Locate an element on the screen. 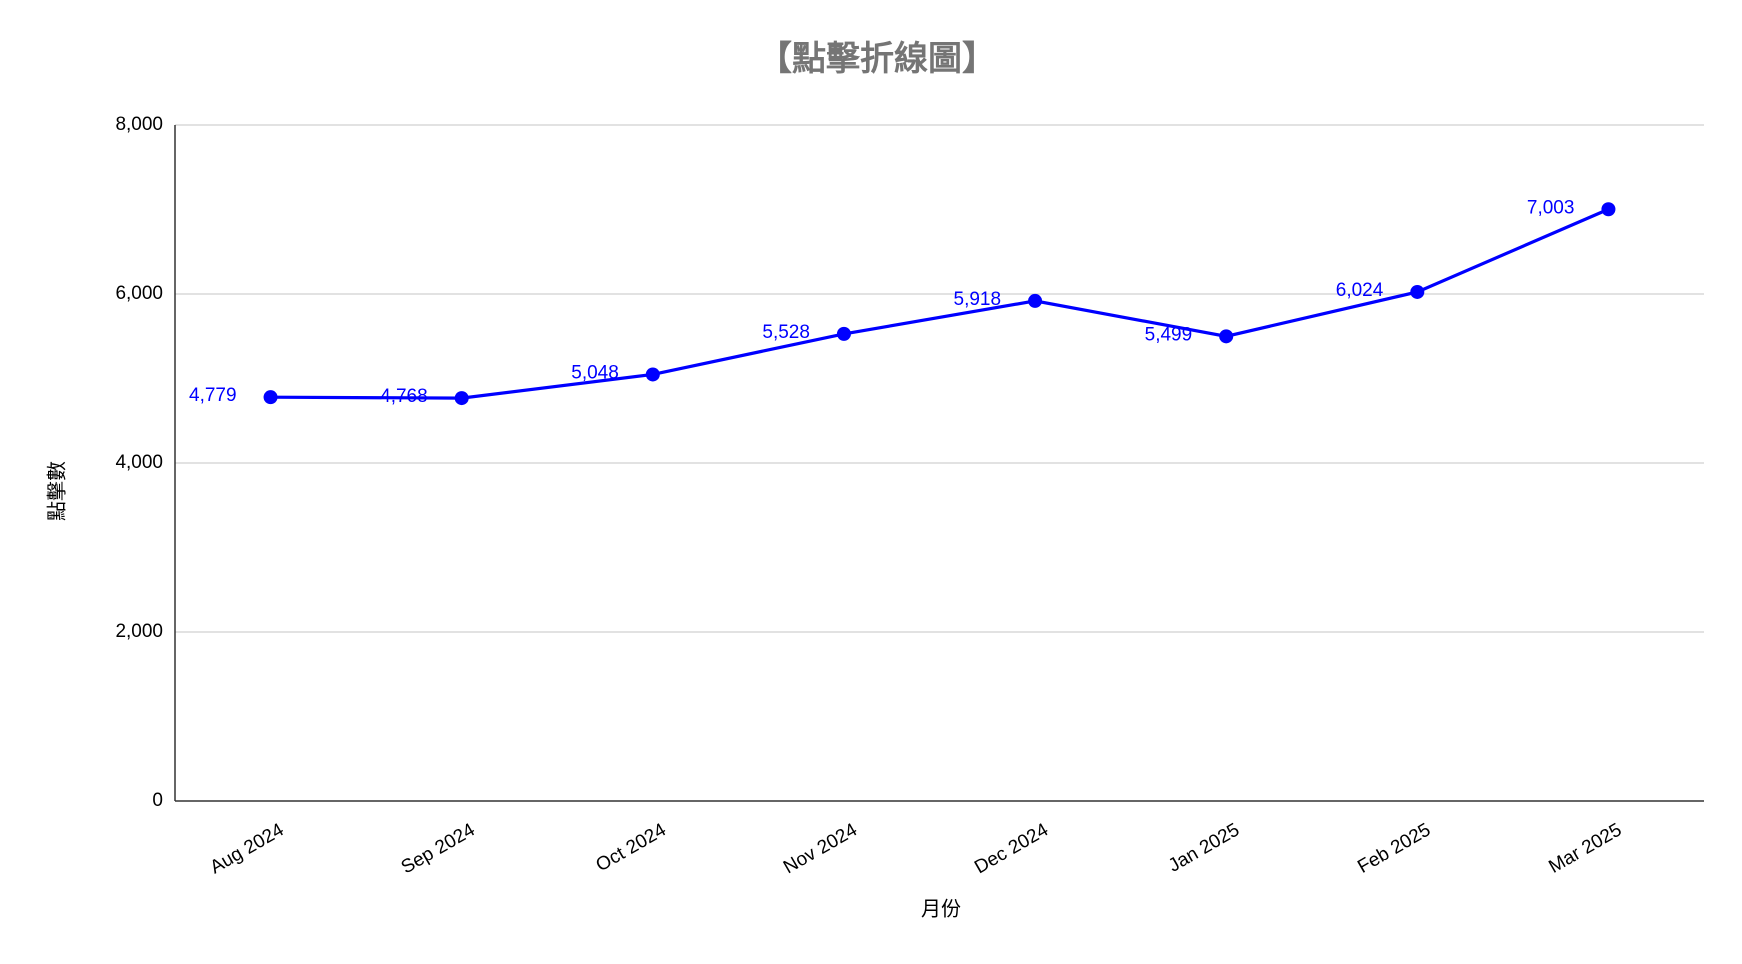 This screenshot has height=964, width=1742. data-label: 4,779 is located at coordinates (213, 395).